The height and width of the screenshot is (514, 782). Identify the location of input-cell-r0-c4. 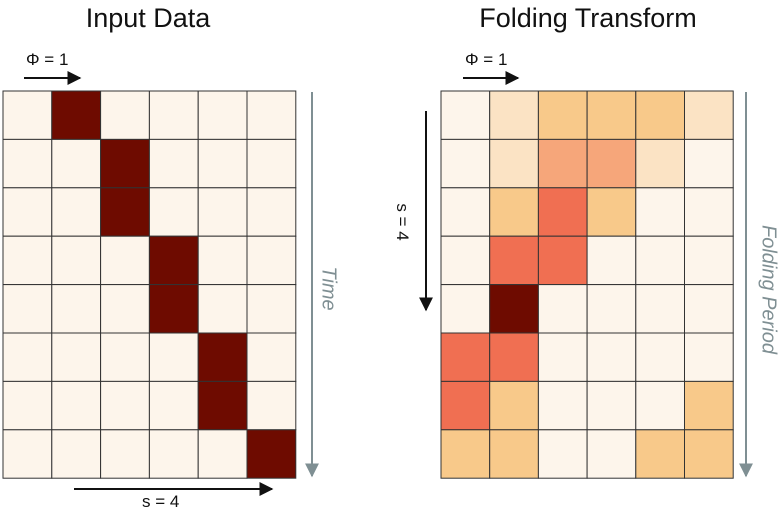
(222, 115).